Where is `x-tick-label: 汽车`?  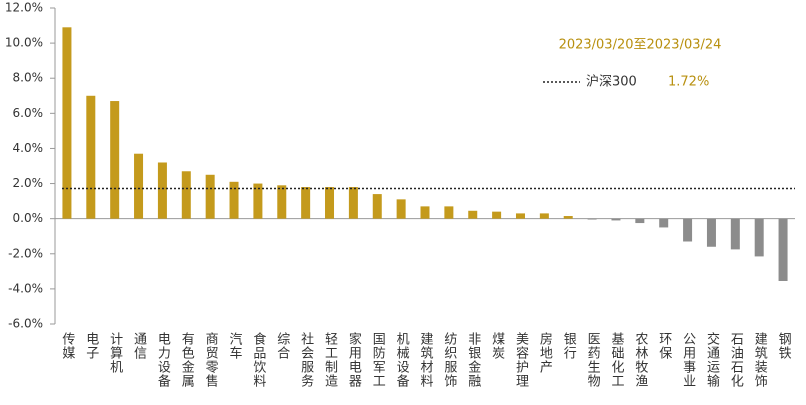 x-tick-label: 汽车 is located at coordinates (235, 346).